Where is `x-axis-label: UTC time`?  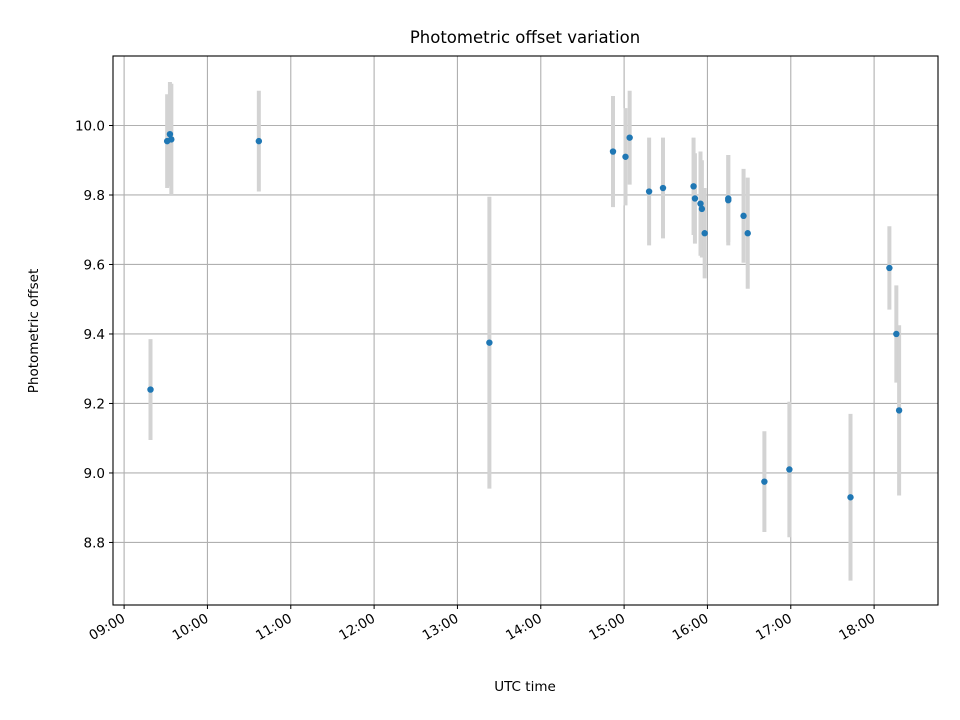 x-axis-label: UTC time is located at coordinates (525, 687).